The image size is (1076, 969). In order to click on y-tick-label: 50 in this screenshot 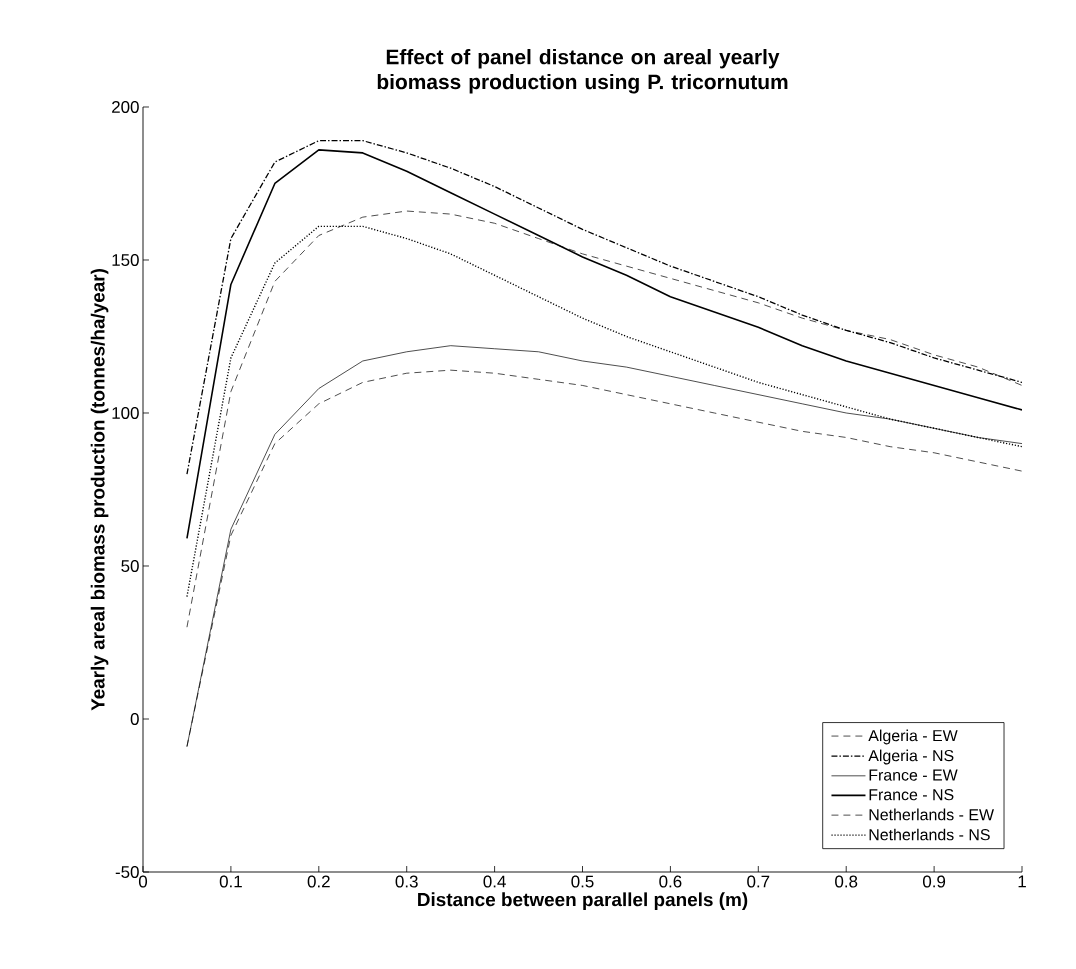, I will do `click(130, 566)`.